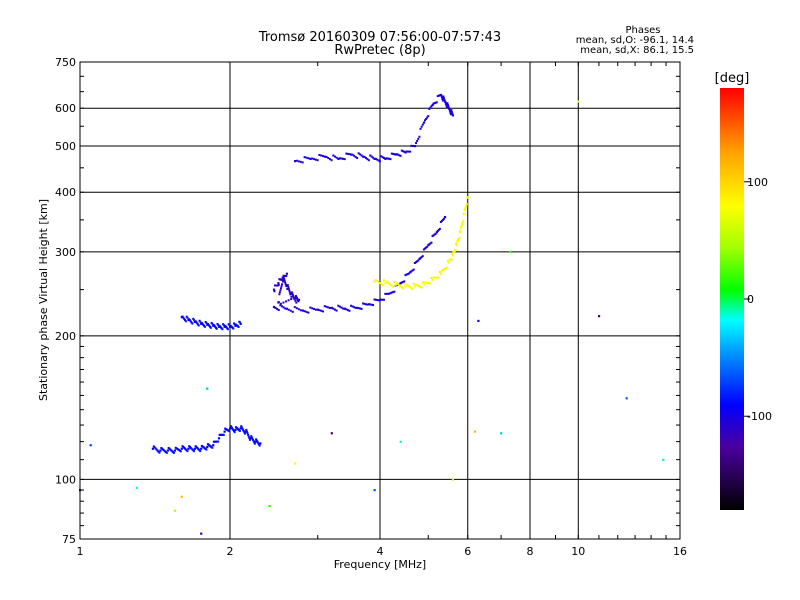 Image resolution: width=800 pixels, height=600 pixels. I want to click on y-tick-label: 200, so click(65, 336).